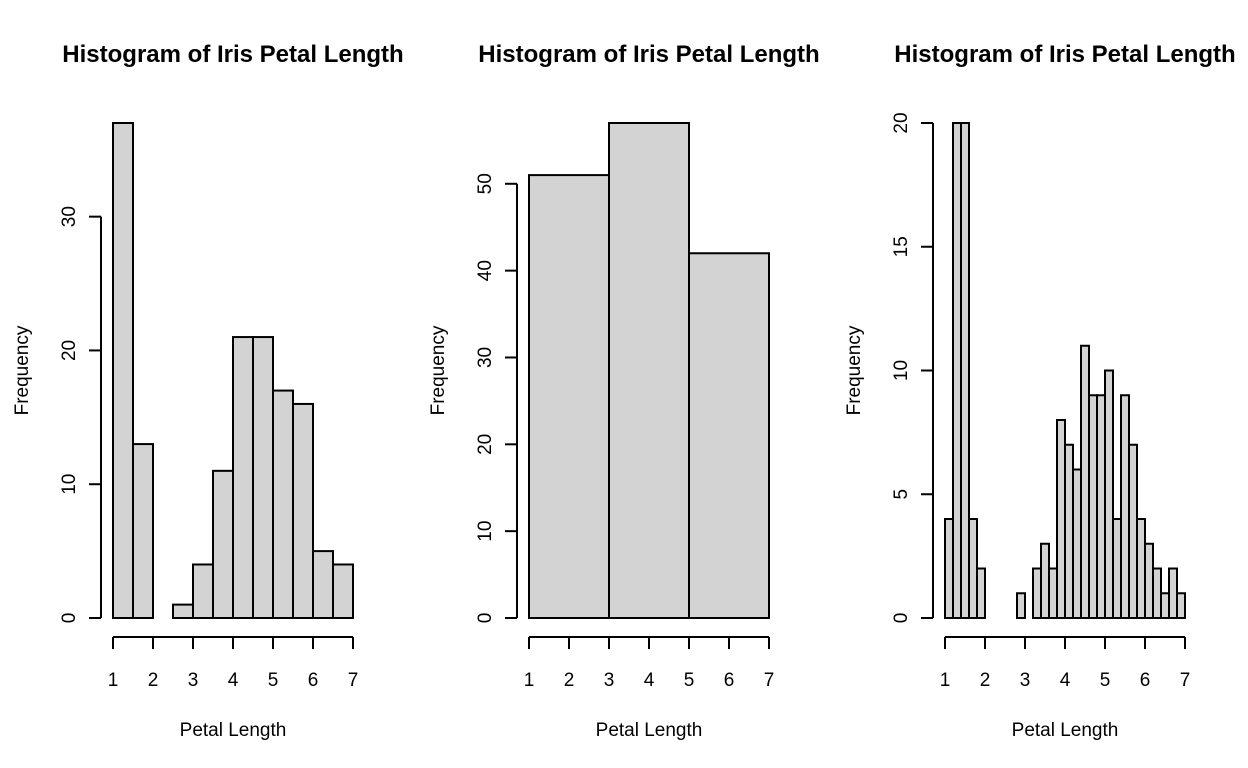  What do you see at coordinates (496, 398) in the screenshot?
I see `y-axis: 0 10 20 30 40 50` at bounding box center [496, 398].